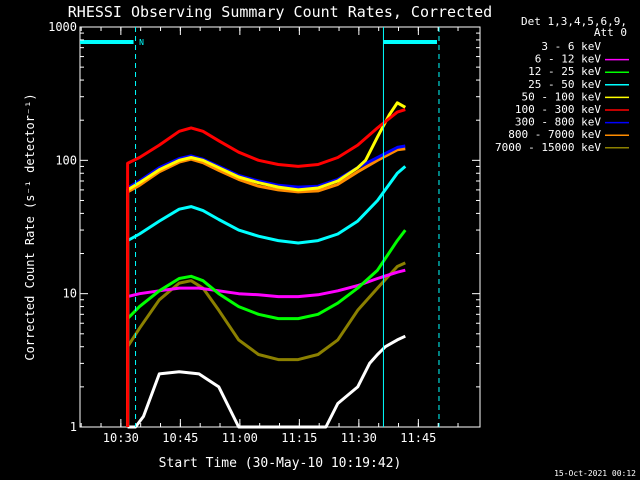 This screenshot has height=480, width=640. I want to click on legend-header: Det 1,3,4,5,6,9,, so click(574, 21).